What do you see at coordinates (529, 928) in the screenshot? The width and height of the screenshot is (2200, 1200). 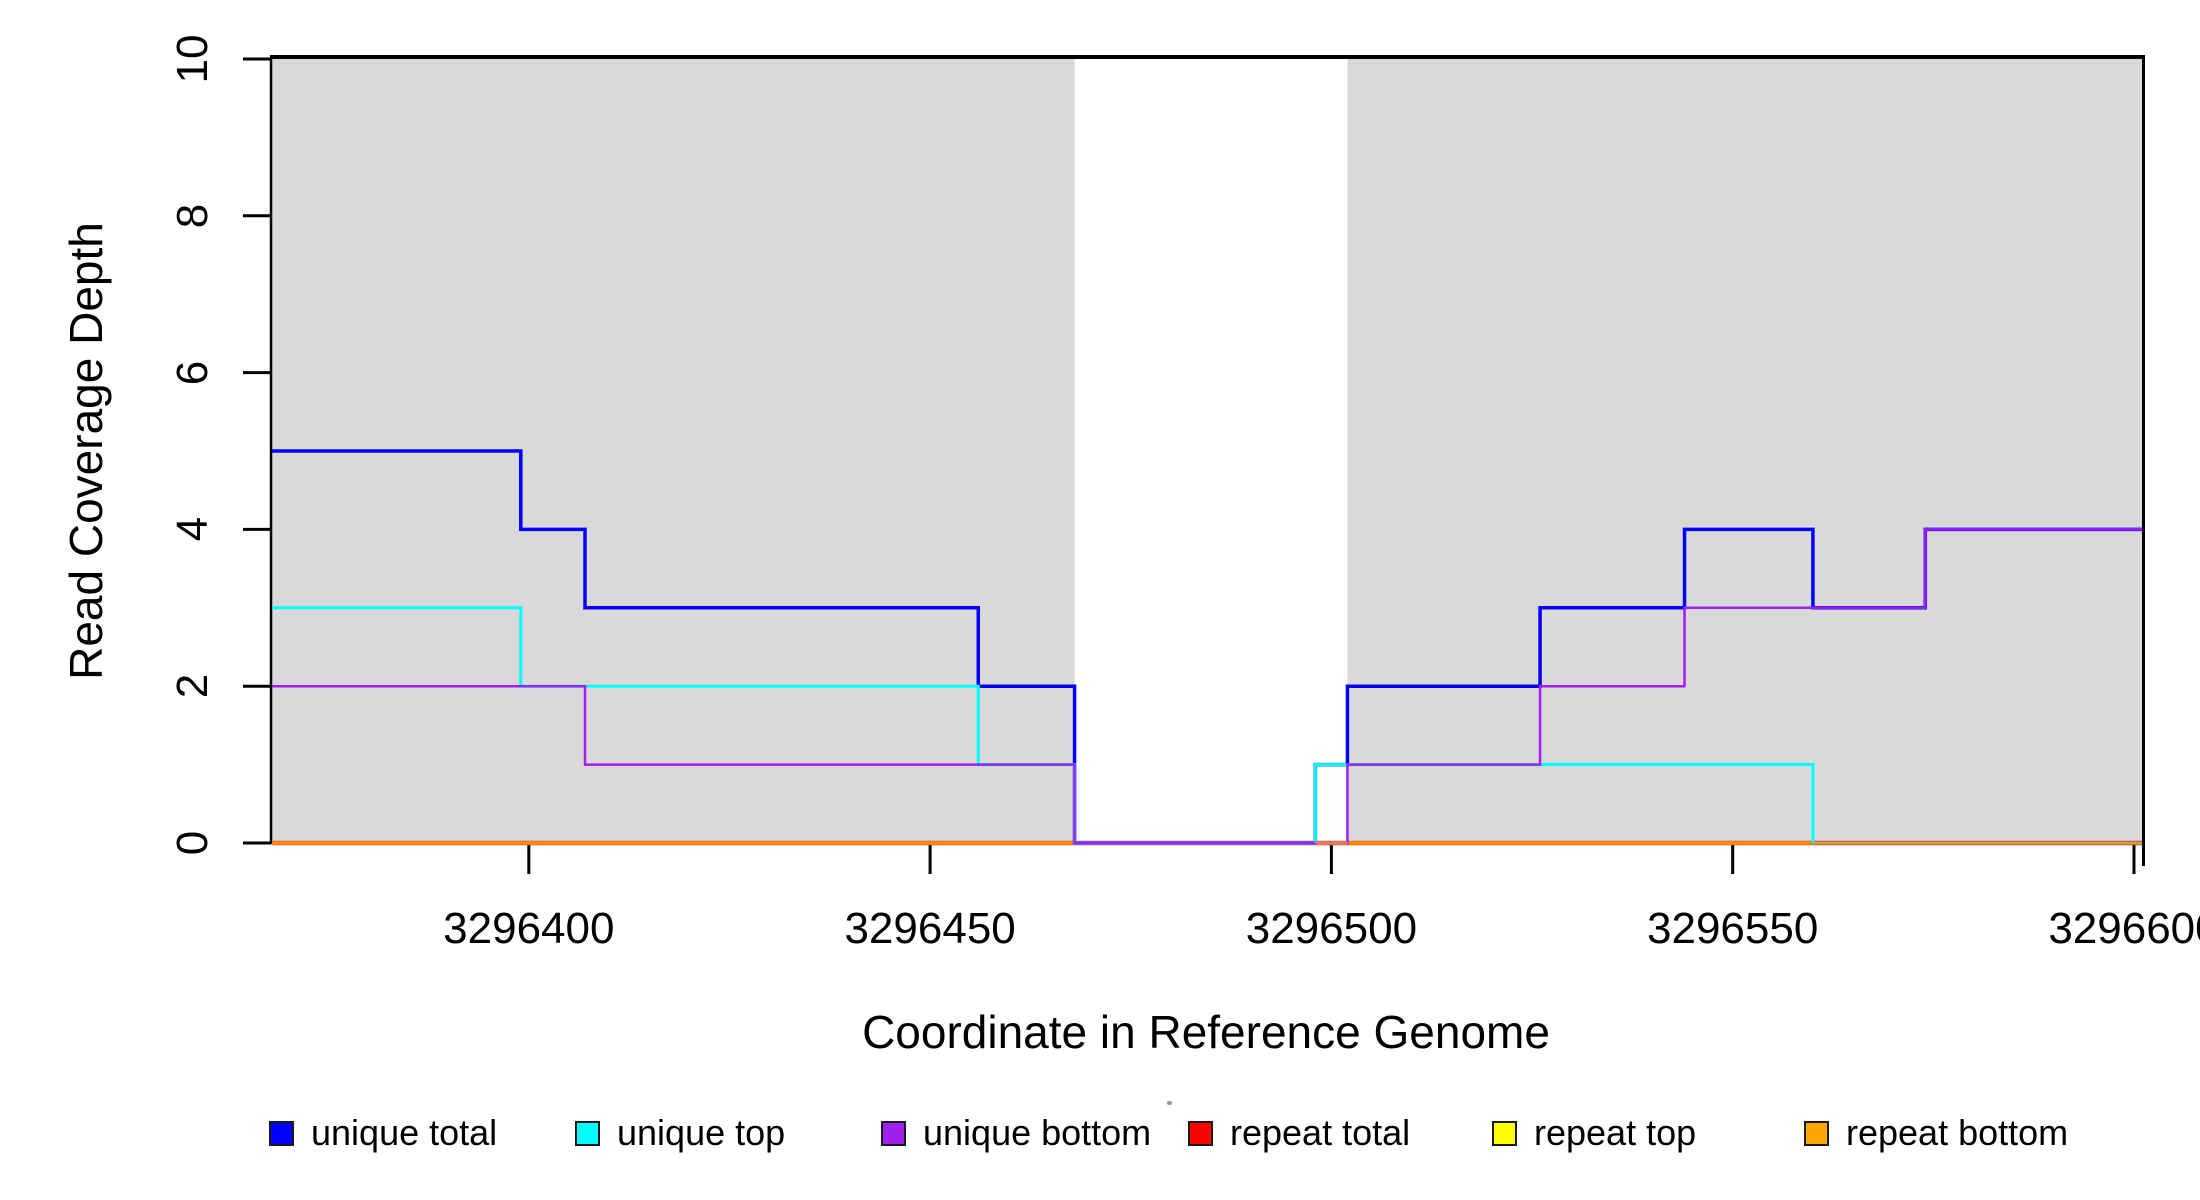 I see `x-tick-label-3296400: 3296400` at bounding box center [529, 928].